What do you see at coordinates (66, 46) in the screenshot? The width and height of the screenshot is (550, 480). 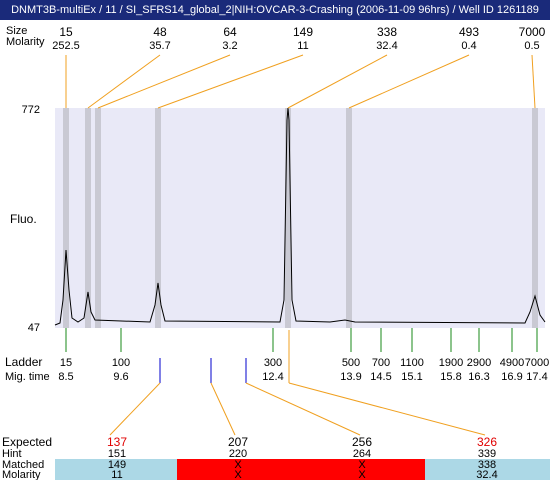 I see `peak-molarity: 252.5` at bounding box center [66, 46].